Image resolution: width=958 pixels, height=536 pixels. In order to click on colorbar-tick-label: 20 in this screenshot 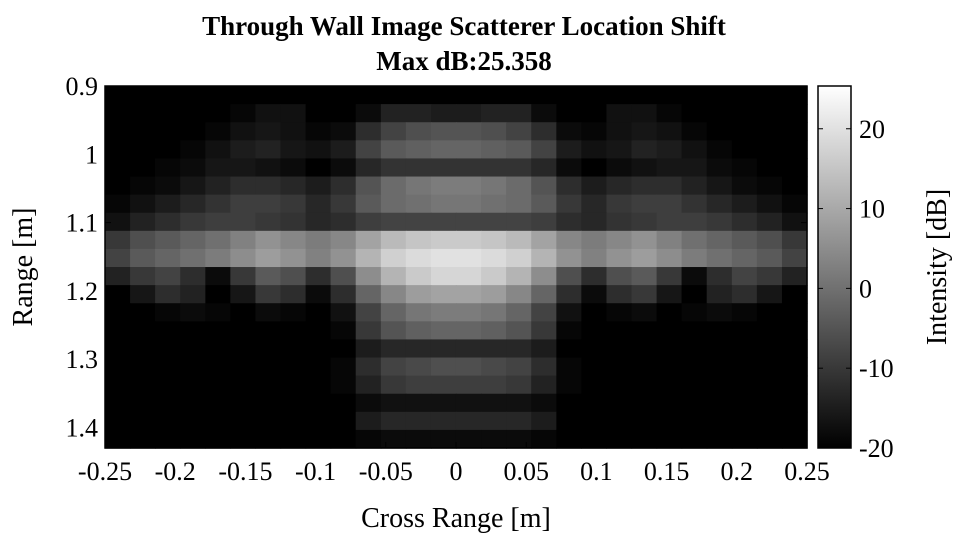, I will do `click(872, 129)`.